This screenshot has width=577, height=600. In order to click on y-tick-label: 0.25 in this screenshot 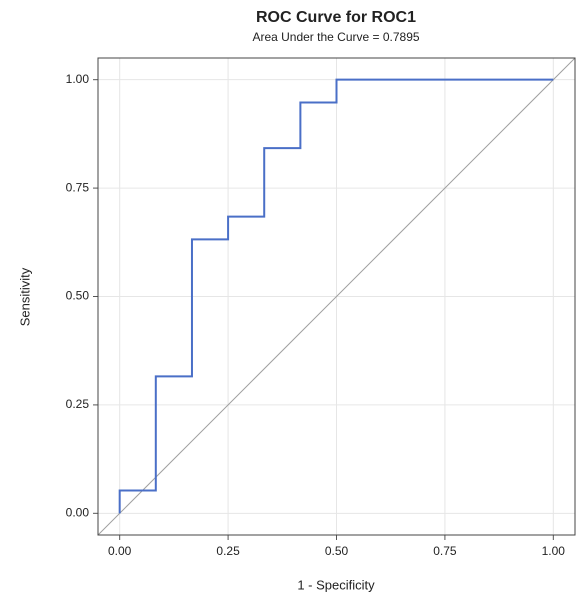, I will do `click(78, 404)`.